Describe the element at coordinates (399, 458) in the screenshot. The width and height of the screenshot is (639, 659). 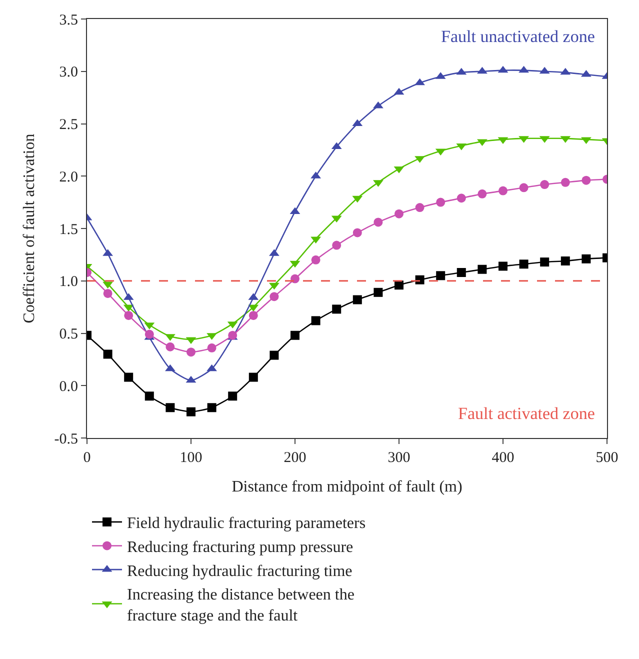
I see `x-tick-label: 300` at that location.